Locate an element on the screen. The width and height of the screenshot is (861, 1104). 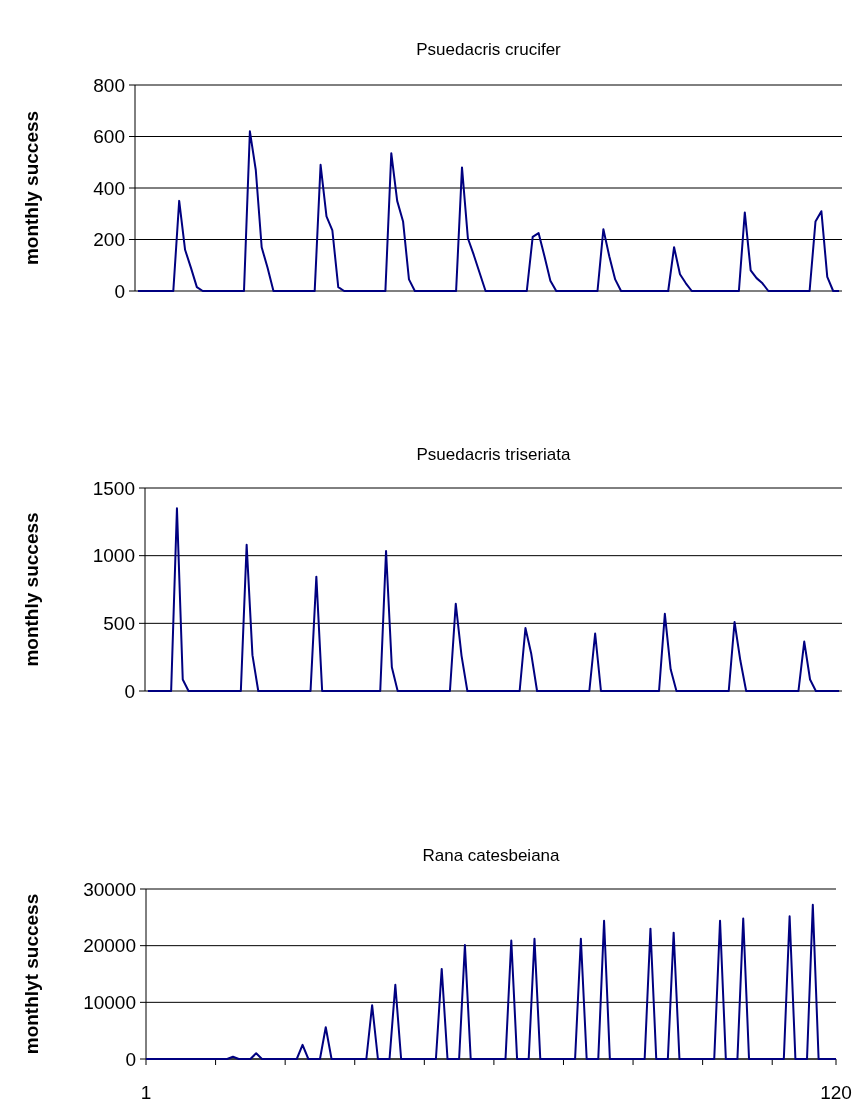
y-tick-label: 500 is located at coordinates (119, 623).